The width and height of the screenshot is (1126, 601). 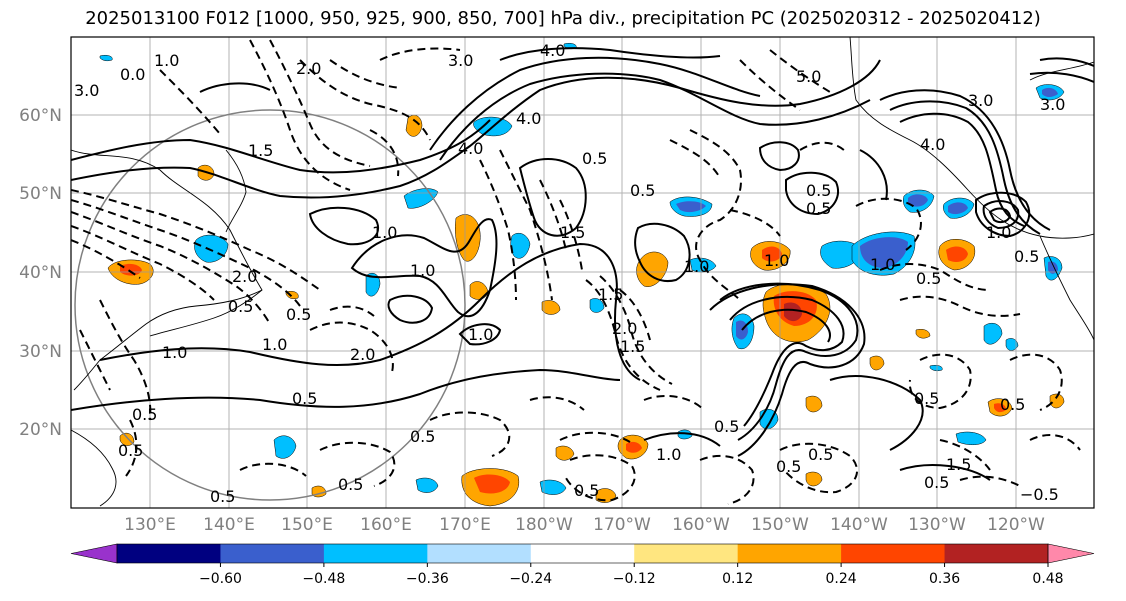 What do you see at coordinates (1039, 494) in the screenshot?
I see `contour-label: −0.5` at bounding box center [1039, 494].